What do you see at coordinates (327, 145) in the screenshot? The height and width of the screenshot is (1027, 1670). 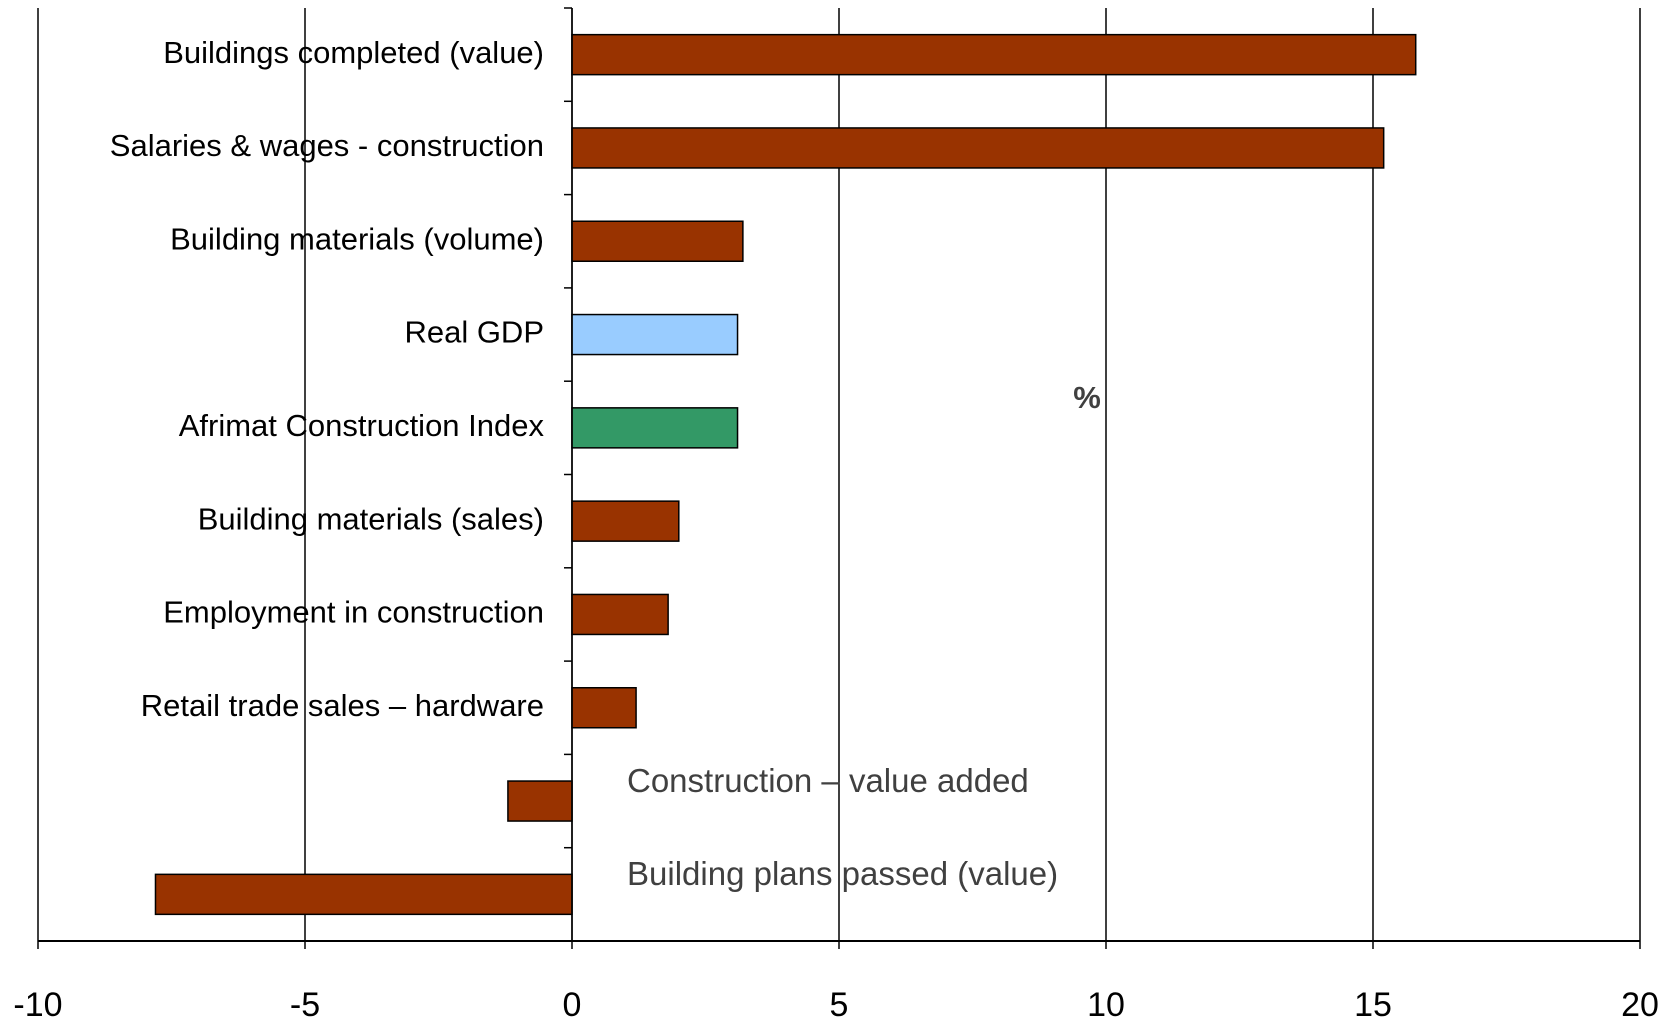 I see `category-label: Salaries & wages - construction` at bounding box center [327, 145].